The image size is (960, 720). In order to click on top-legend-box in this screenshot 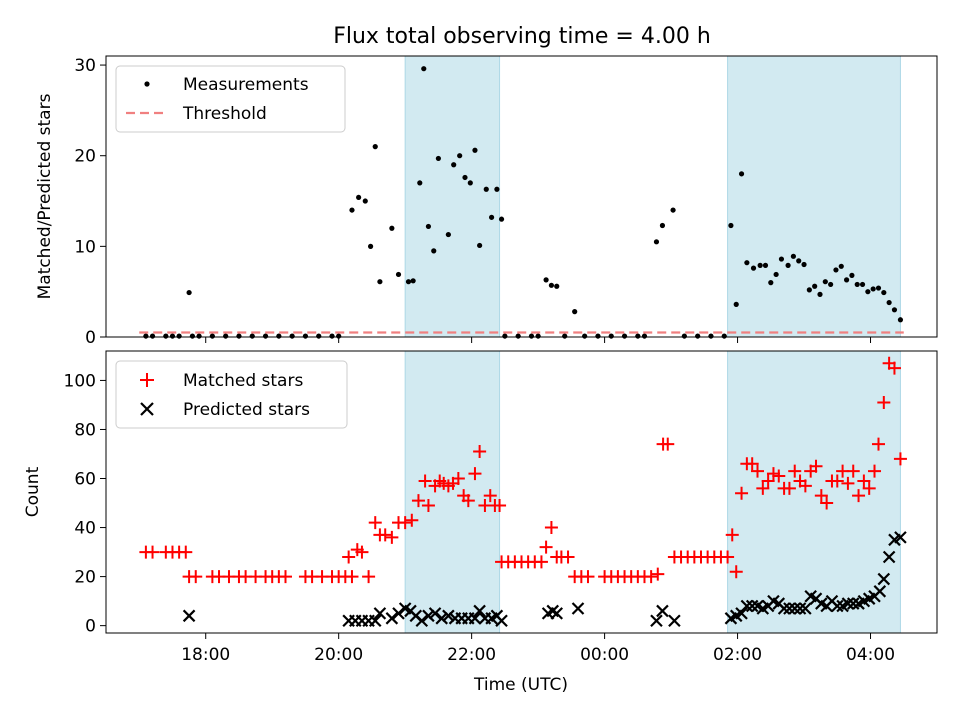, I will do `click(230, 99)`.